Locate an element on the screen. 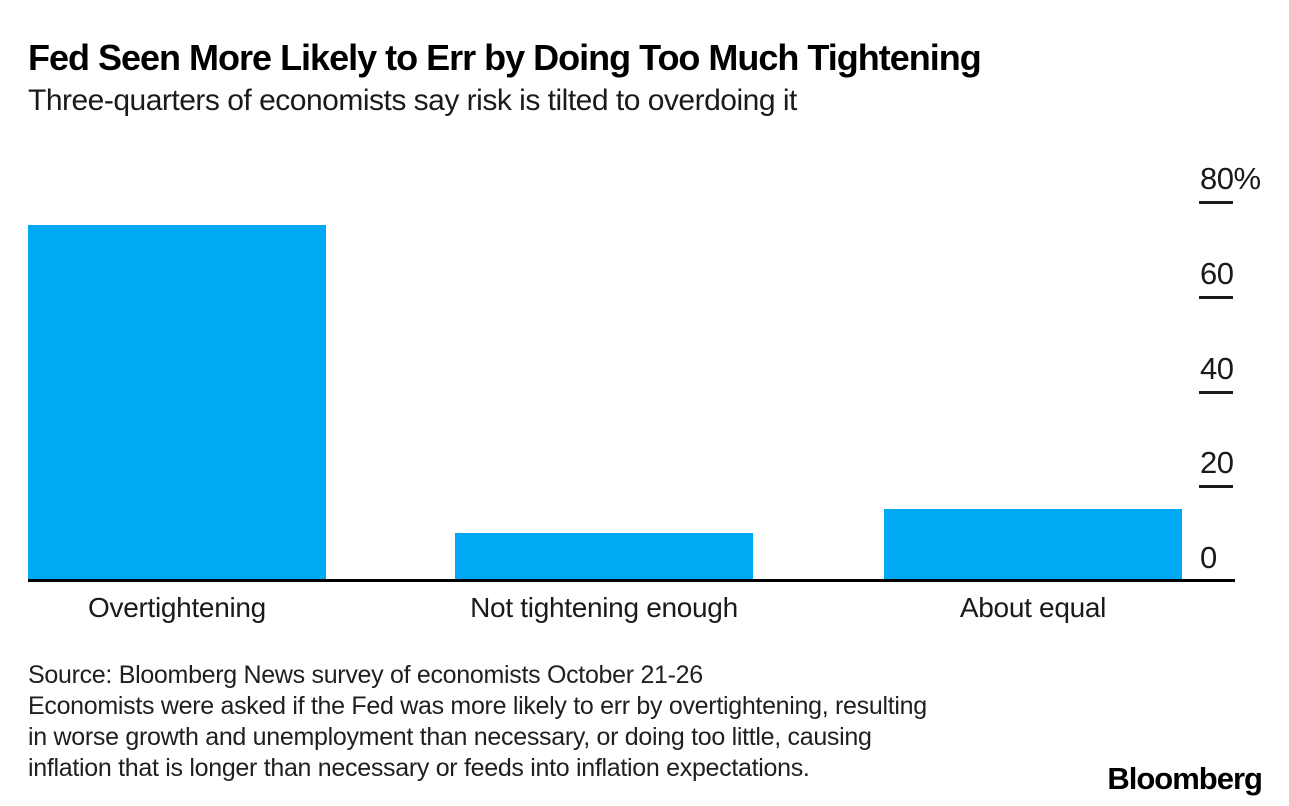 This screenshot has height=806, width=1289. x-axis-line is located at coordinates (631, 580).